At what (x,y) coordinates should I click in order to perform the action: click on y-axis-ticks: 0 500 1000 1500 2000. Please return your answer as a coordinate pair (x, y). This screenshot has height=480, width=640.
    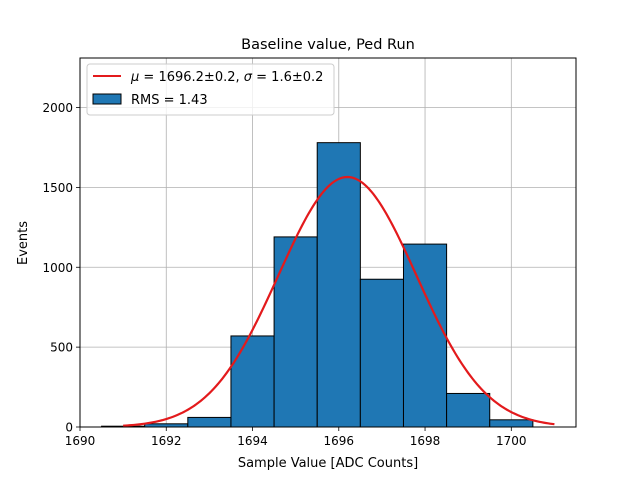
    Looking at the image, I should click on (61, 268).